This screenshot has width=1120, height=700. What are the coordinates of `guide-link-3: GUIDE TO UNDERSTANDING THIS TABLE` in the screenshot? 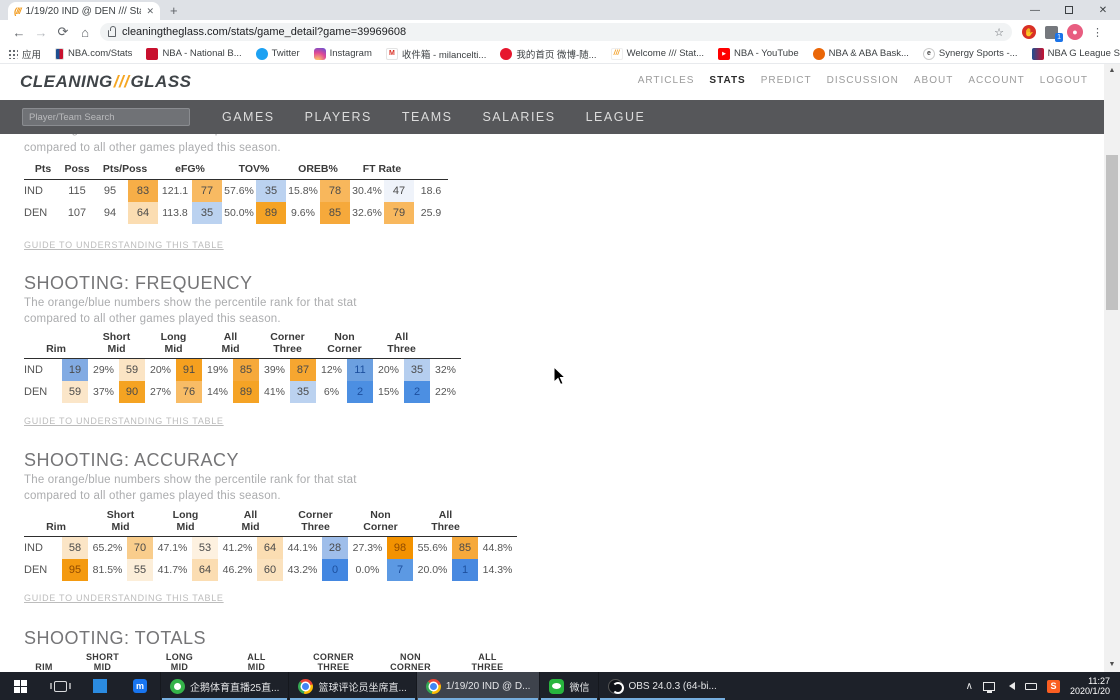 It's located at (124, 598).